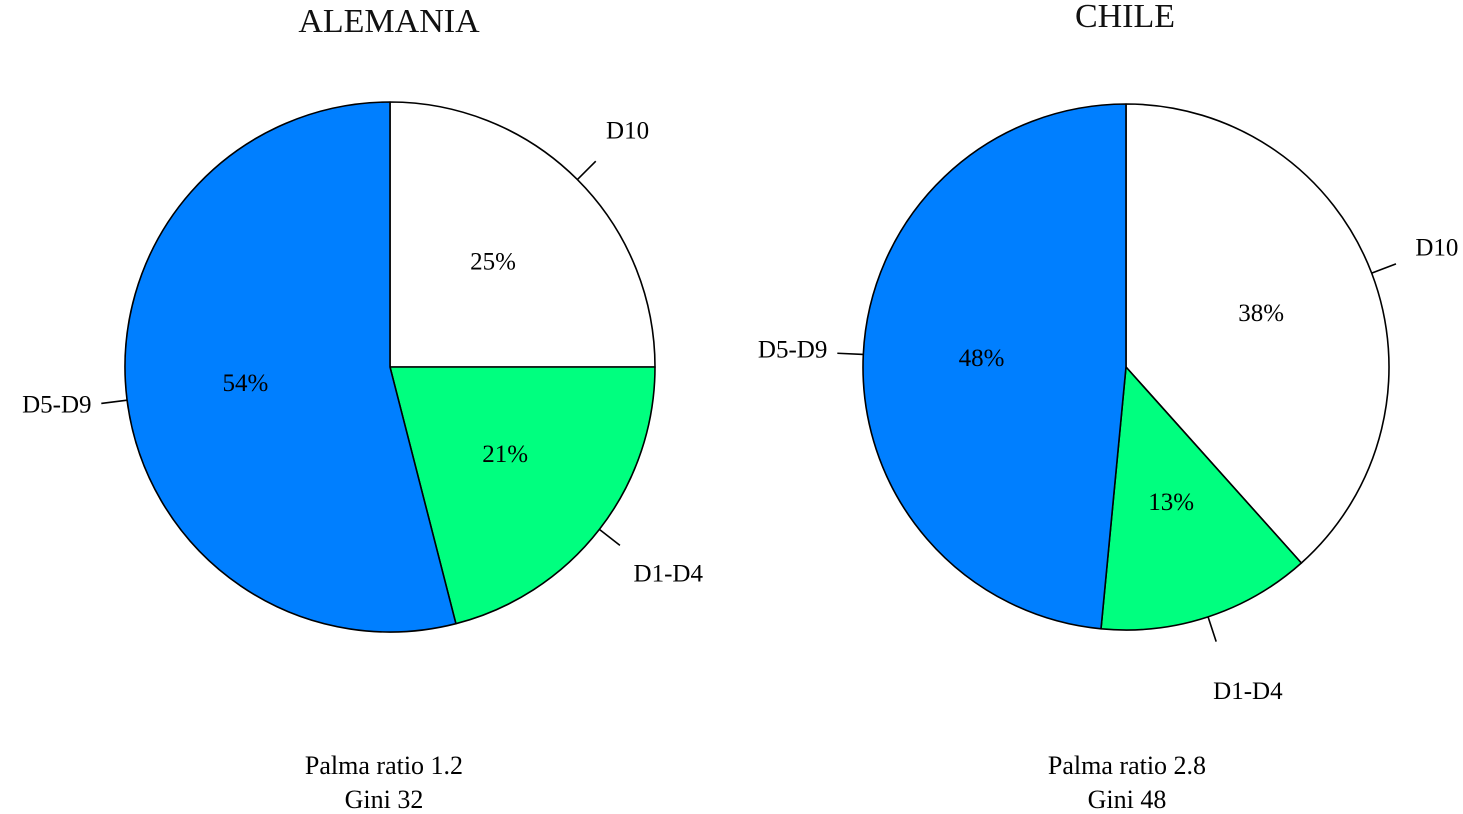 This screenshot has height=814, width=1463. Describe the element at coordinates (1261, 313) in the screenshot. I see `percent-label-d10: 38%` at that location.